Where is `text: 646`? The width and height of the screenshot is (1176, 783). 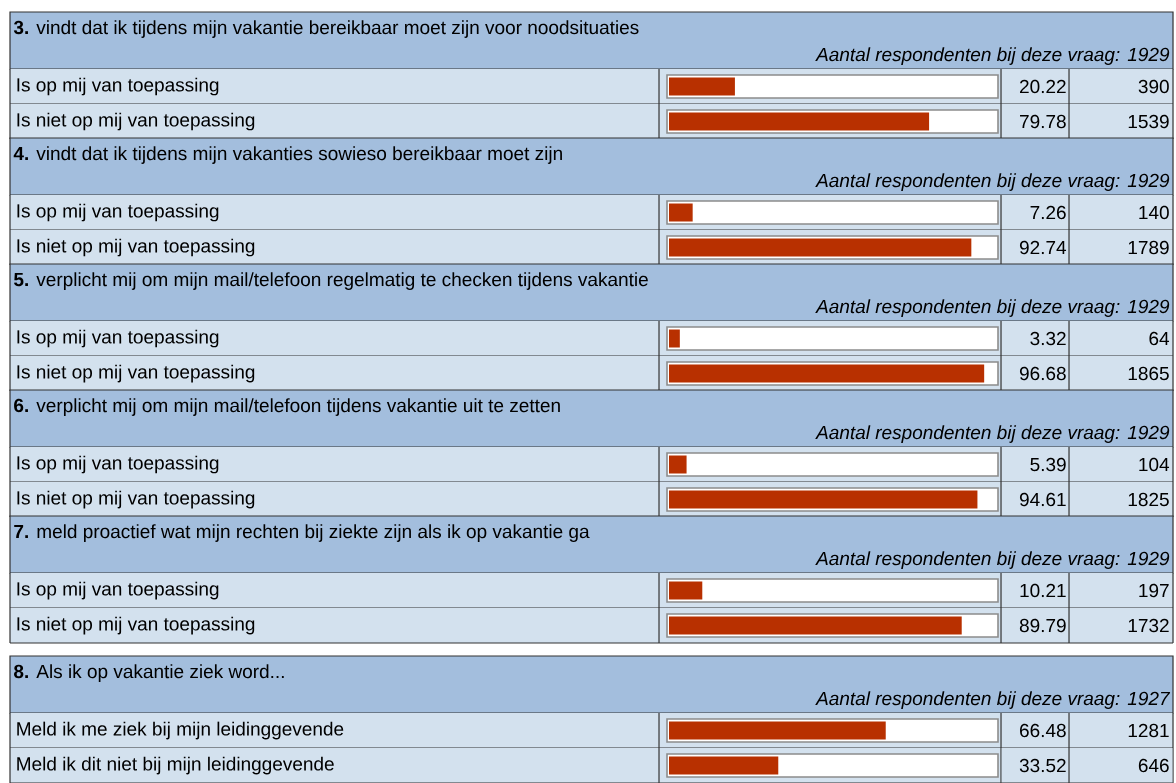 text: 646 is located at coordinates (1153, 765).